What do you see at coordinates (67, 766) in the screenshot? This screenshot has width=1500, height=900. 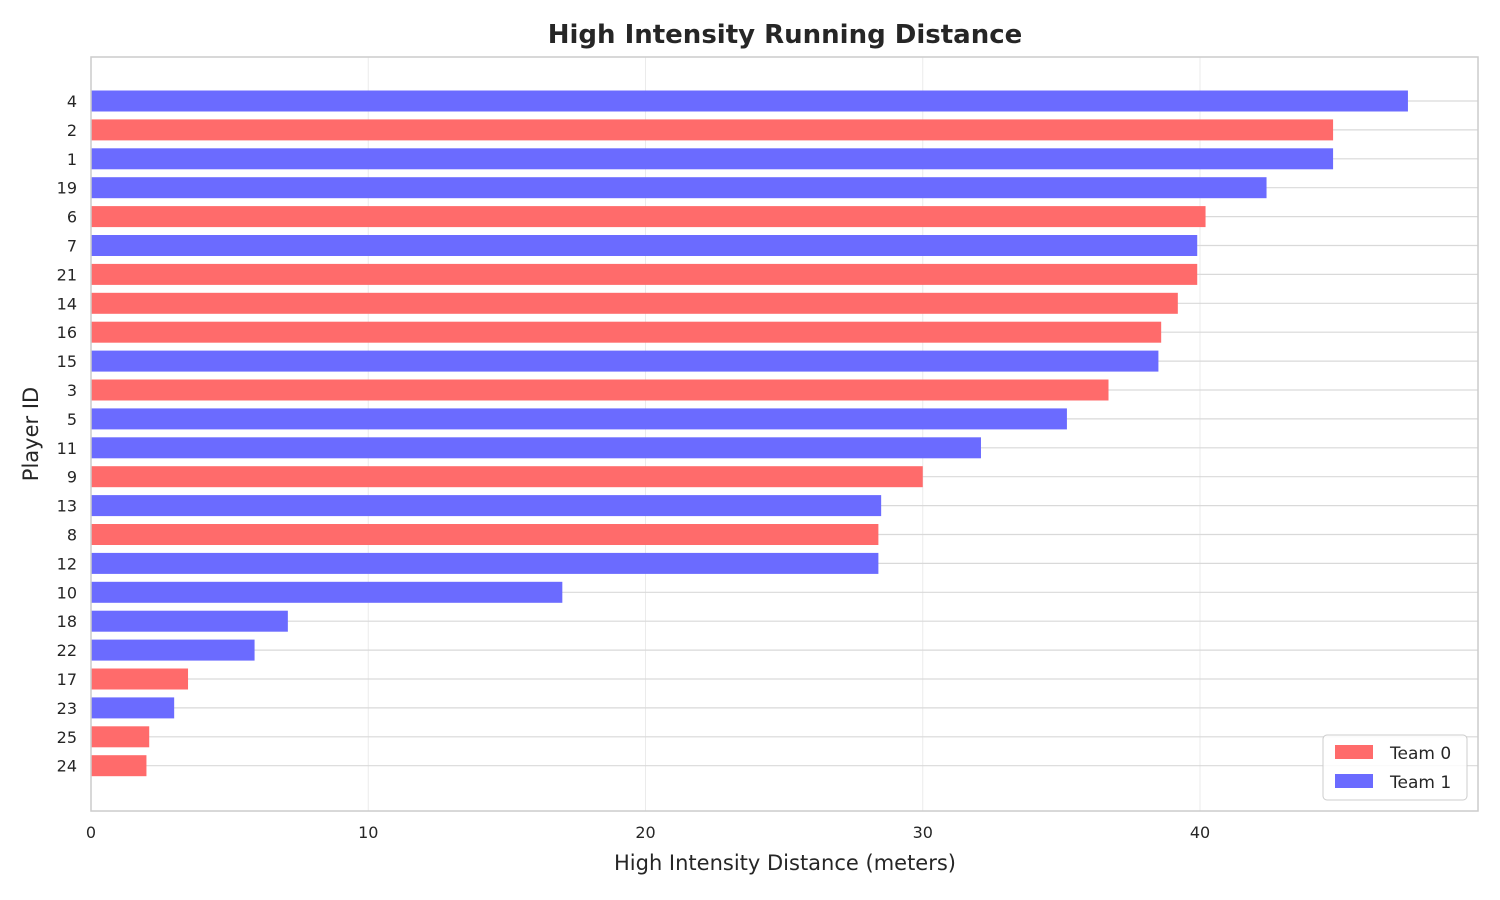 I see `y-tick-label: 24` at bounding box center [67, 766].